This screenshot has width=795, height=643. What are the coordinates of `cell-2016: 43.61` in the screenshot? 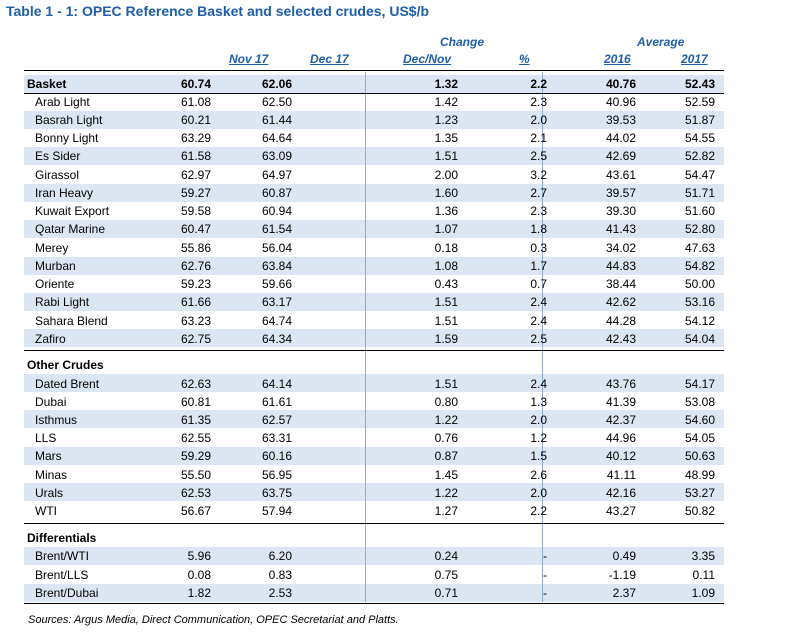 It's located at (620, 175).